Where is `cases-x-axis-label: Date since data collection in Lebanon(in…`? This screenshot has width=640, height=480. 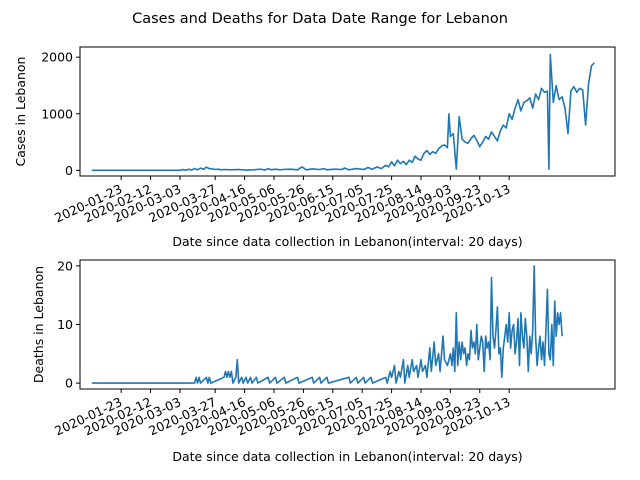 cases-x-axis-label: Date since data collection in Lebanon(in… is located at coordinates (347, 241).